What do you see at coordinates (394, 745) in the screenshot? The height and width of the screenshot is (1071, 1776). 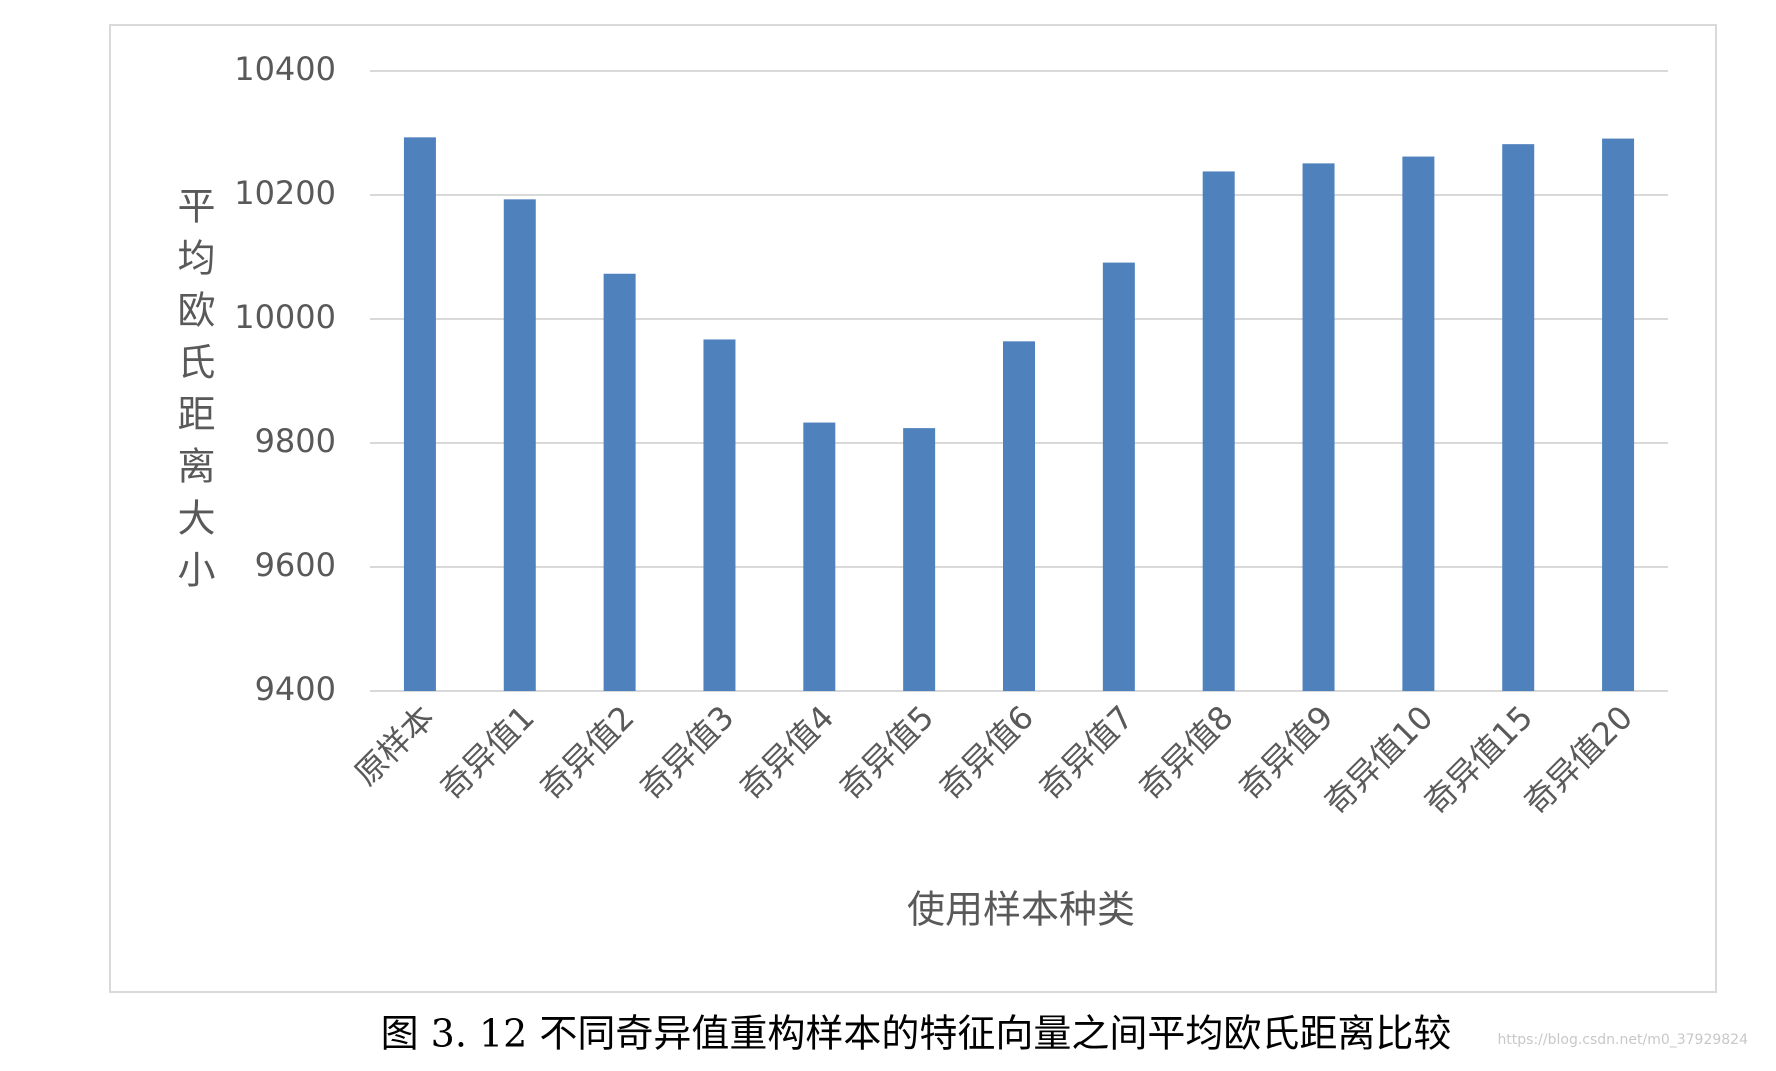 I see `x-tick-label: 原样本` at bounding box center [394, 745].